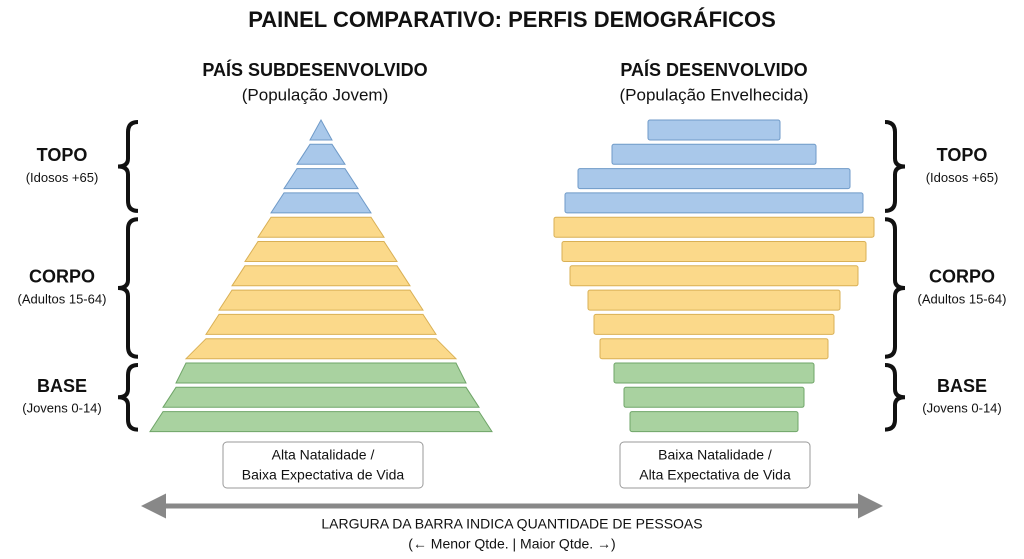 This screenshot has width=1024, height=559. I want to click on right-title: PAÍS DESENVOLVIDO, so click(713, 69).